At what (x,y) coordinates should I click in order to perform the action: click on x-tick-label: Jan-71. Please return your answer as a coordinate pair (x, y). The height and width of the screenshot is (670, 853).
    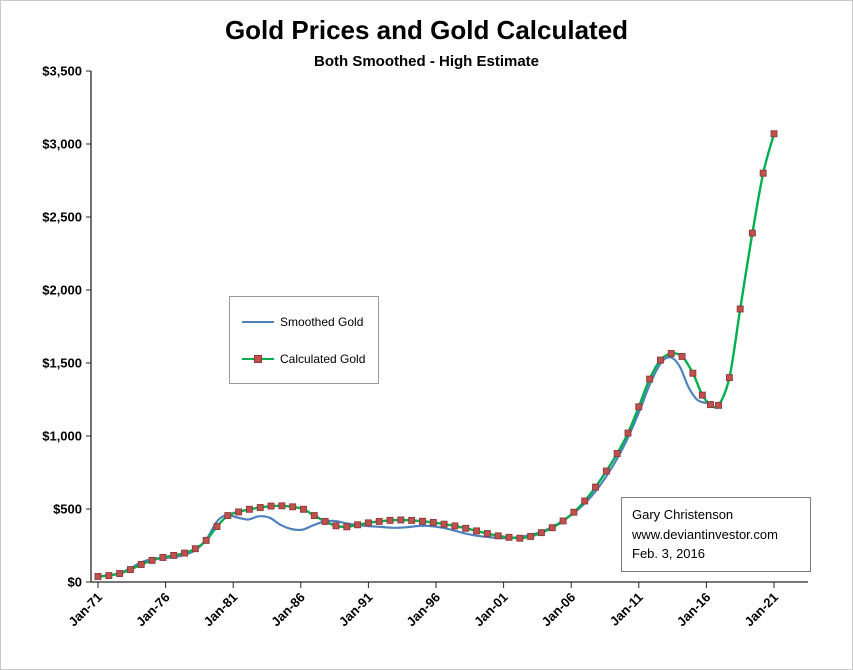
    Looking at the image, I should click on (85, 610).